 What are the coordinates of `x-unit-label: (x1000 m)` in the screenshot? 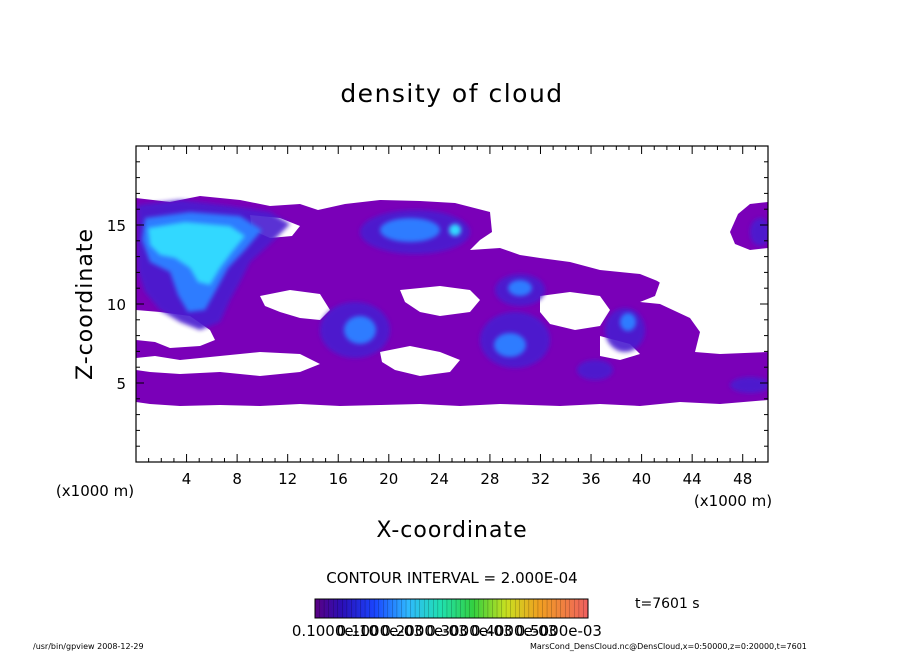 It's located at (733, 501).